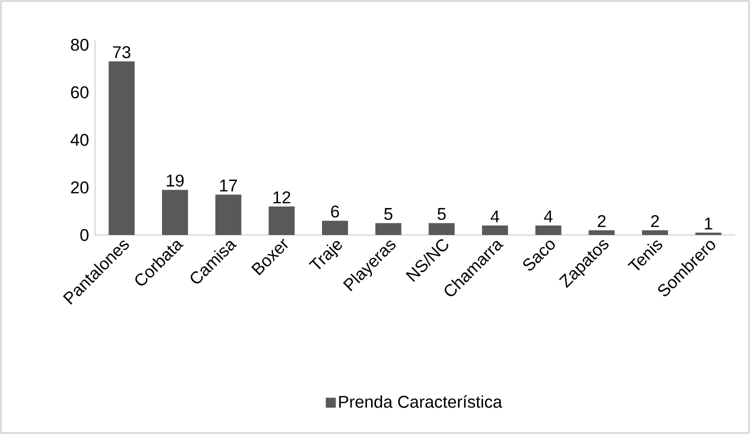 The width and height of the screenshot is (750, 434). Describe the element at coordinates (175, 180) in the screenshot. I see `data-label: 19` at that location.